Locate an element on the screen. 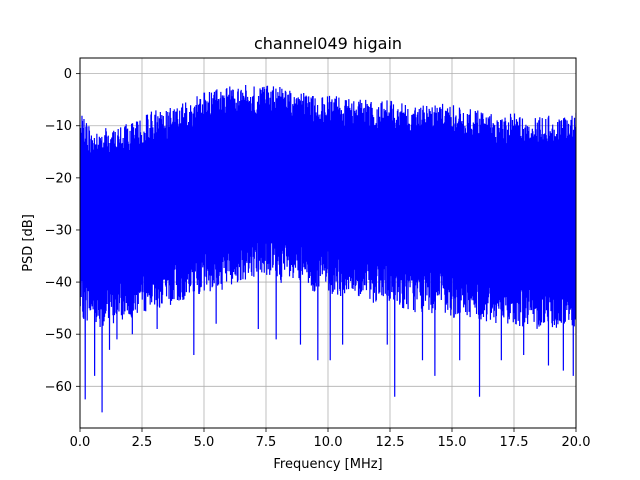 This screenshot has height=480, width=640. y-axis: 0 −10 −20 −30 −40 −50 −60 is located at coordinates (62, 231).